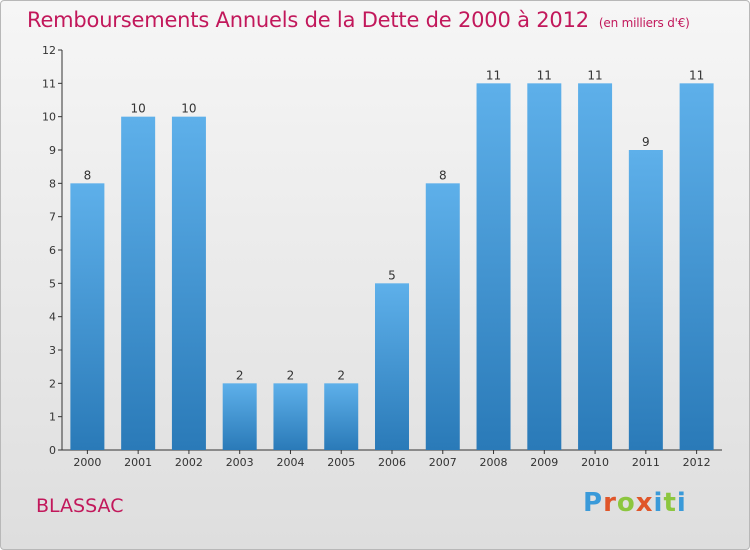  What do you see at coordinates (544, 462) in the screenshot?
I see `x-tick-label-2009: 2009` at bounding box center [544, 462].